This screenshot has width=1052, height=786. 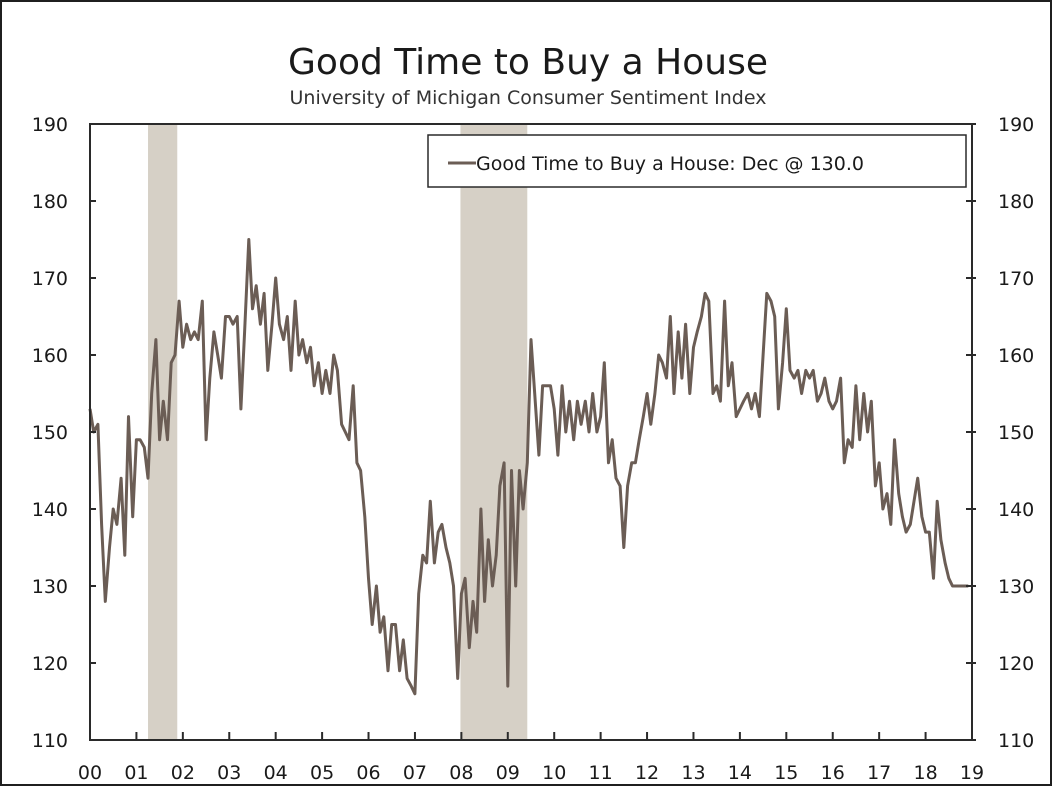 What do you see at coordinates (508, 773) in the screenshot?
I see `x-tick-label: 09` at bounding box center [508, 773].